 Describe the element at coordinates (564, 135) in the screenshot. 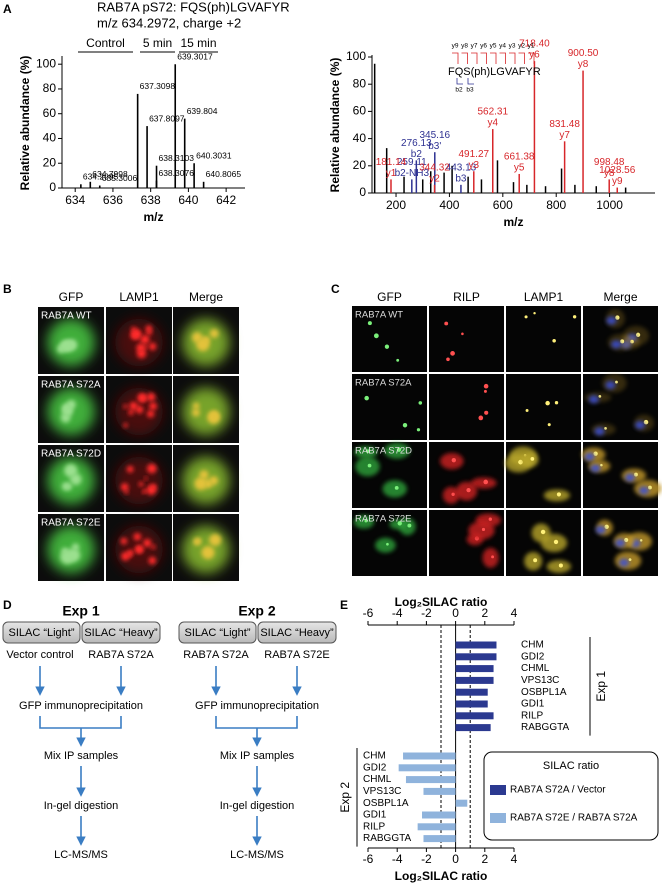

I see `ion-name-label: y7` at that location.